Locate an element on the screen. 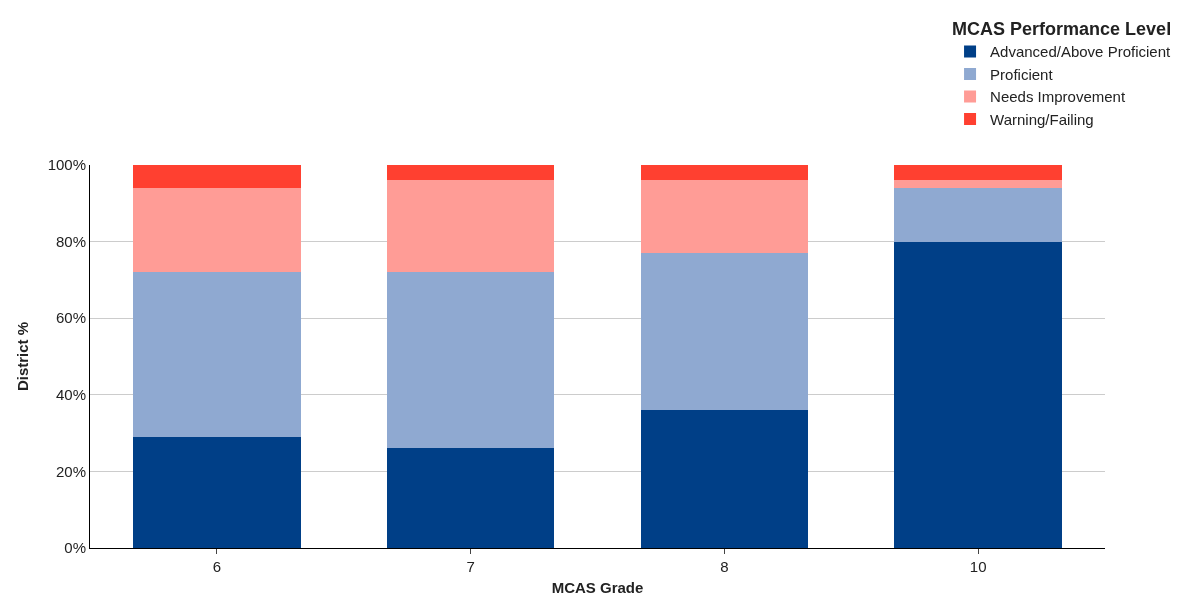 The width and height of the screenshot is (1188, 606). y-tick-label: 60% is located at coordinates (70, 318).